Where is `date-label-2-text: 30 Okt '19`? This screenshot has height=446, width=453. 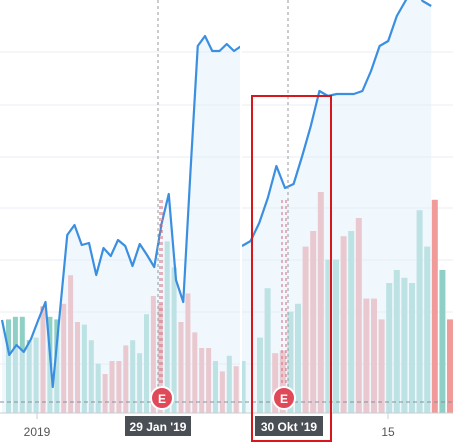
date-label-2-text: 30 Okt '19 is located at coordinates (289, 427).